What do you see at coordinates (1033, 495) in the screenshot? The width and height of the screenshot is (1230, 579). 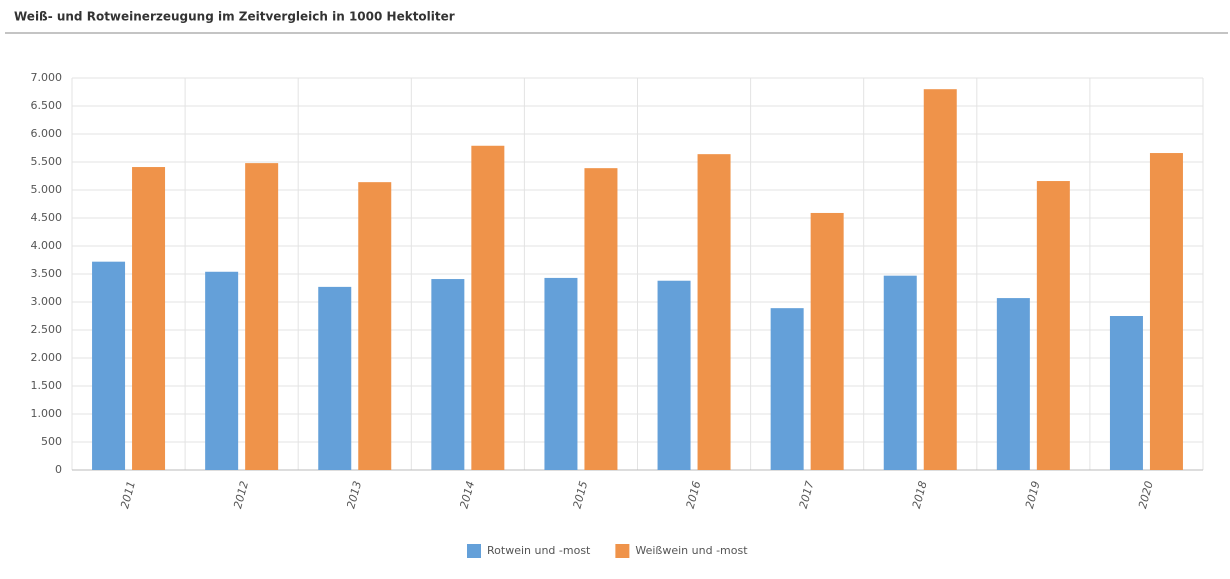 I see `x-tick-label: 2019` at bounding box center [1033, 495].